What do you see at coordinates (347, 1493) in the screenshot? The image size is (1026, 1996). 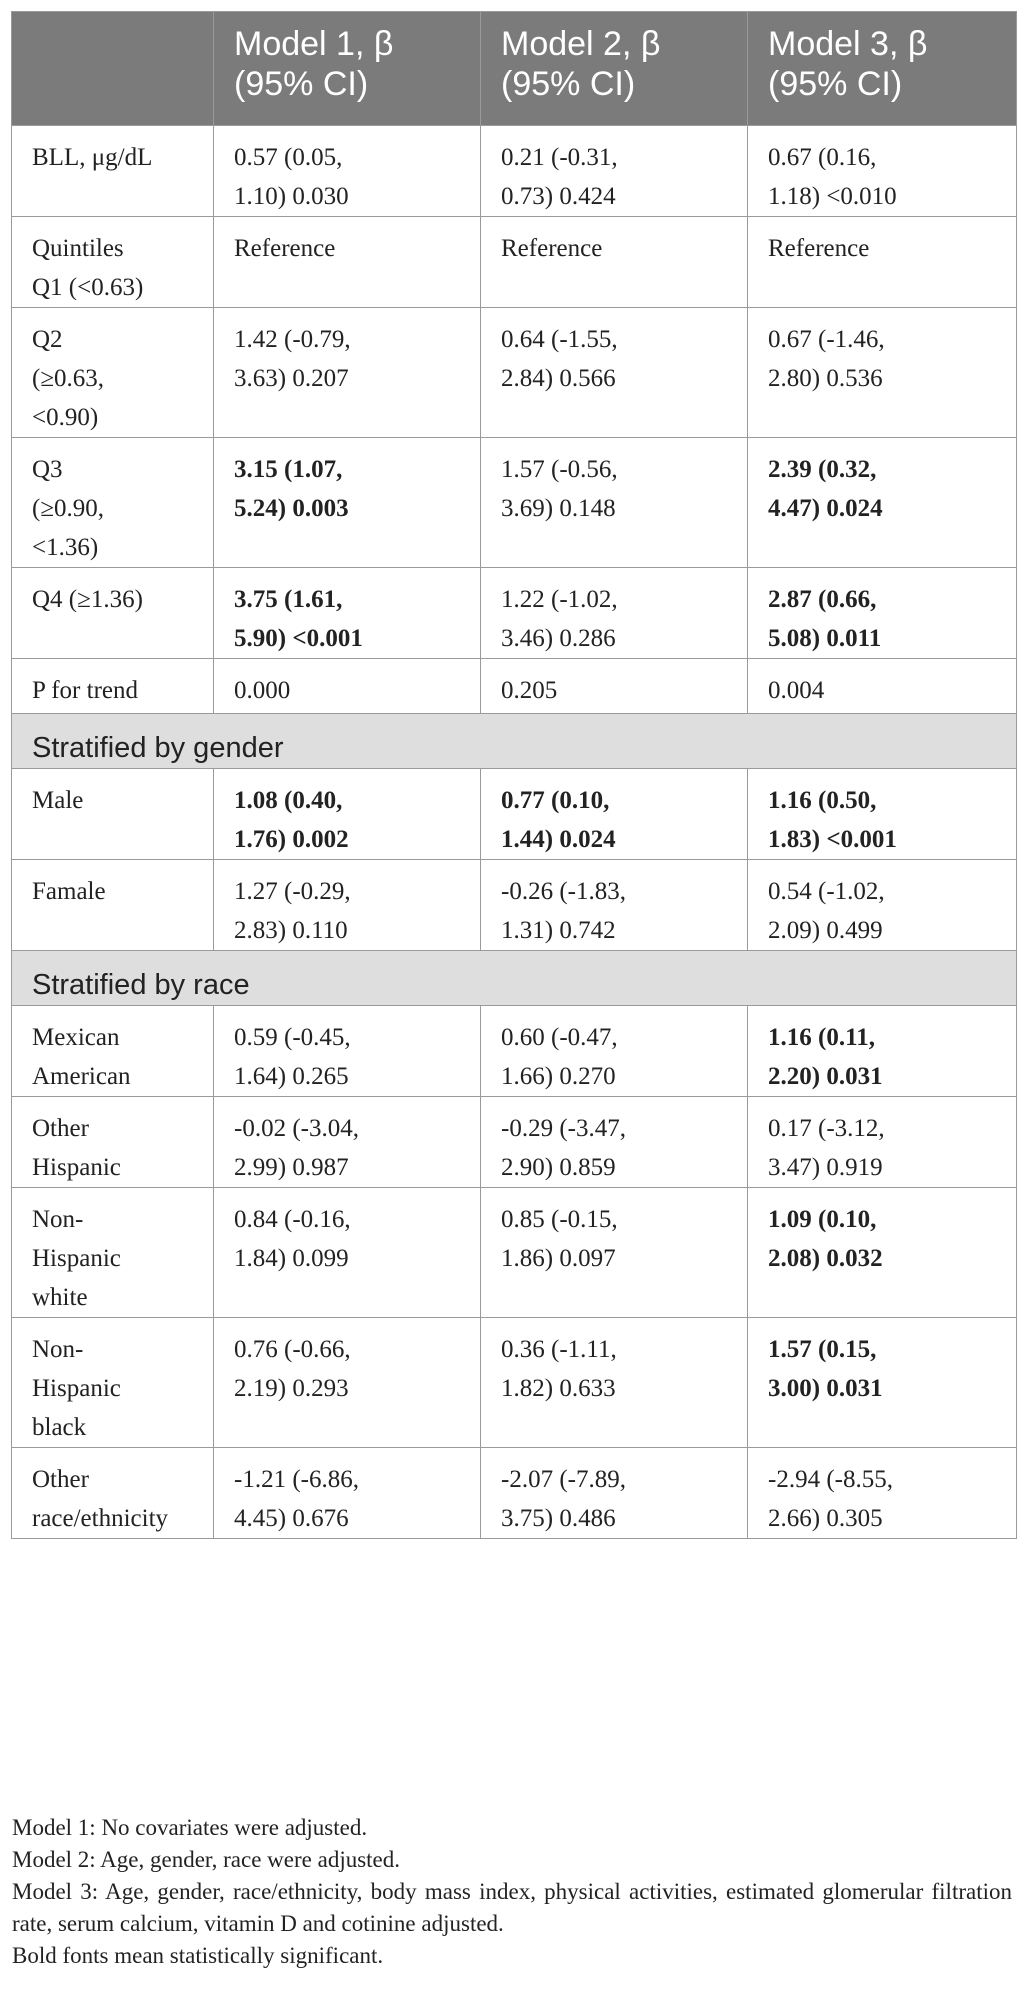 I see `model-1-cell: -1.21 (-6.86, 4.45) 0.676` at bounding box center [347, 1493].